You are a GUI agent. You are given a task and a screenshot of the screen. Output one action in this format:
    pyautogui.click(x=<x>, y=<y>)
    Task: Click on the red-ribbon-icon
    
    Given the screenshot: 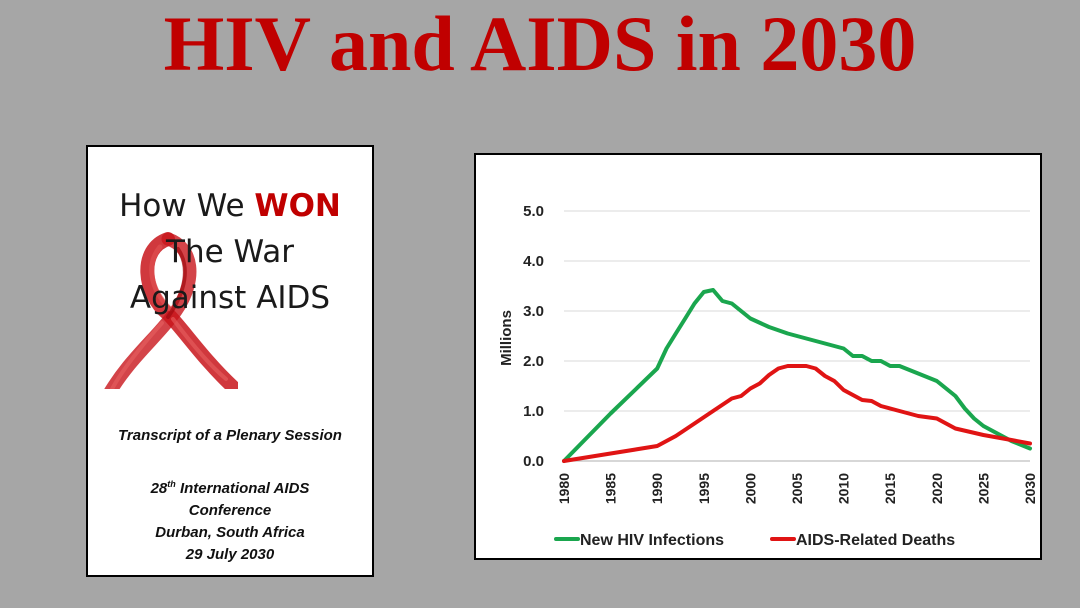 What is the action you would take?
    pyautogui.click(x=171, y=310)
    